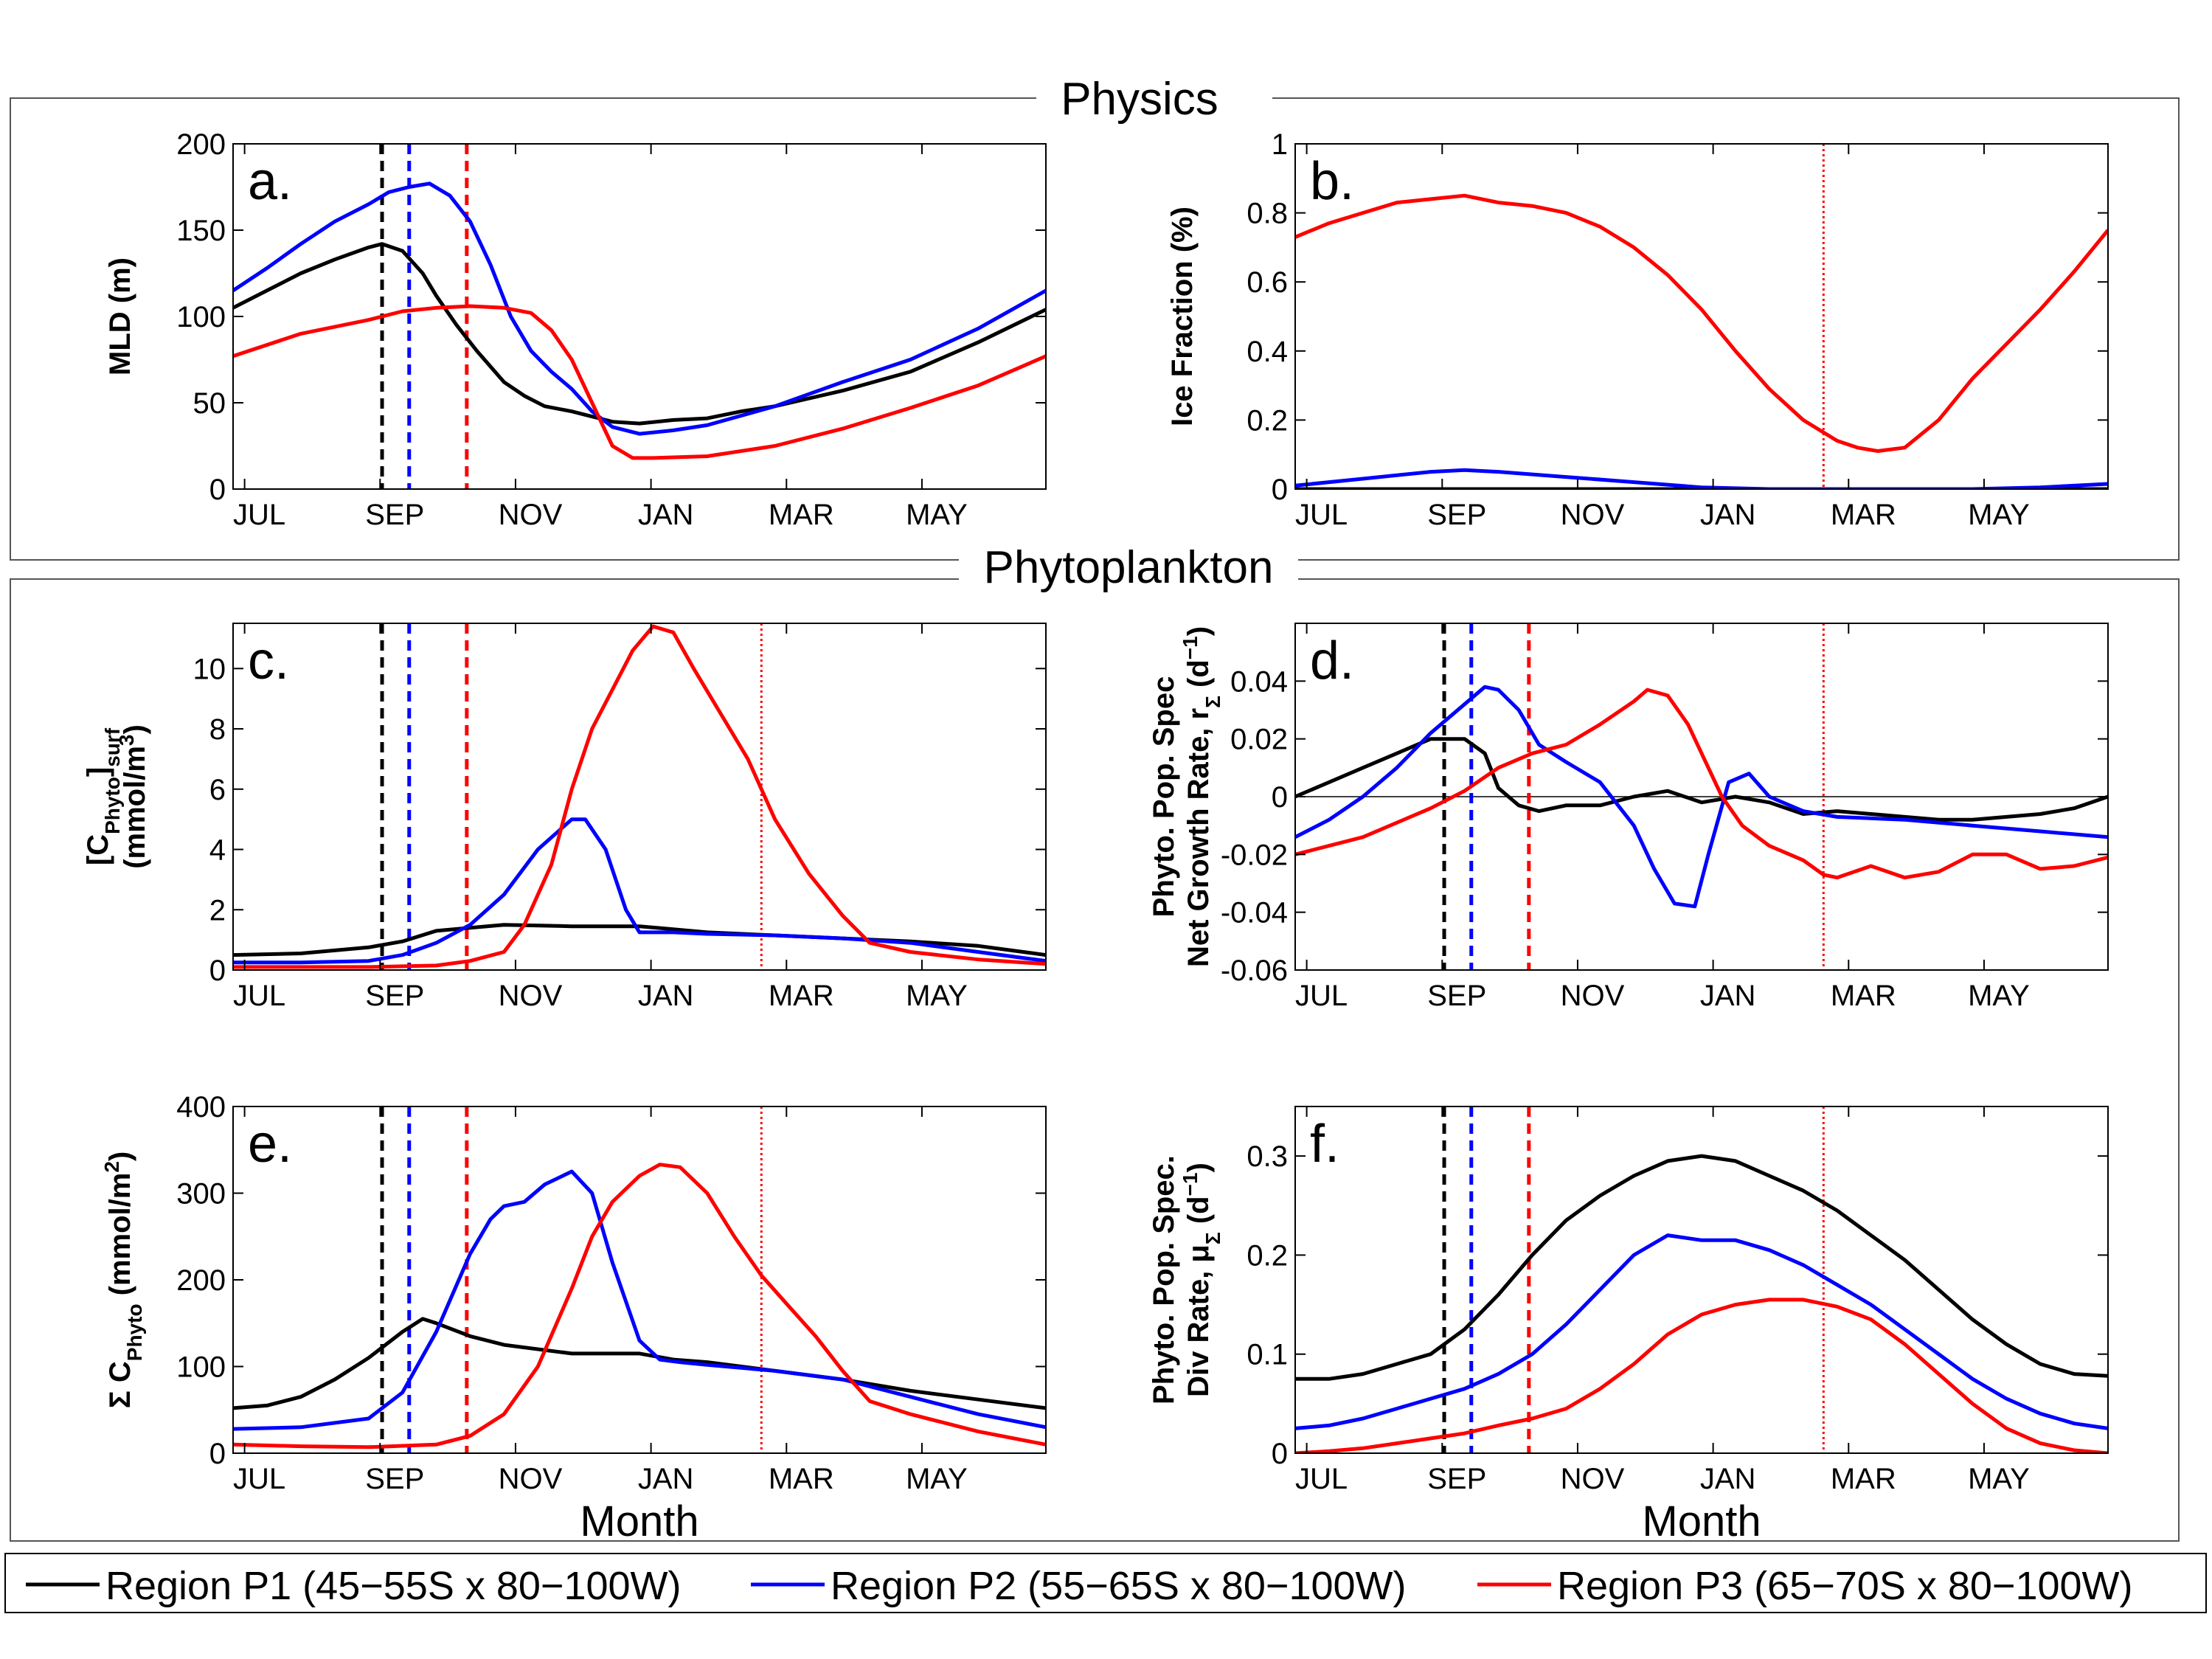 This screenshot has width=2212, height=1659. What do you see at coordinates (1164, 1280) in the screenshot?
I see `y-axis-label: Phyto. Pop. Spec.` at bounding box center [1164, 1280].